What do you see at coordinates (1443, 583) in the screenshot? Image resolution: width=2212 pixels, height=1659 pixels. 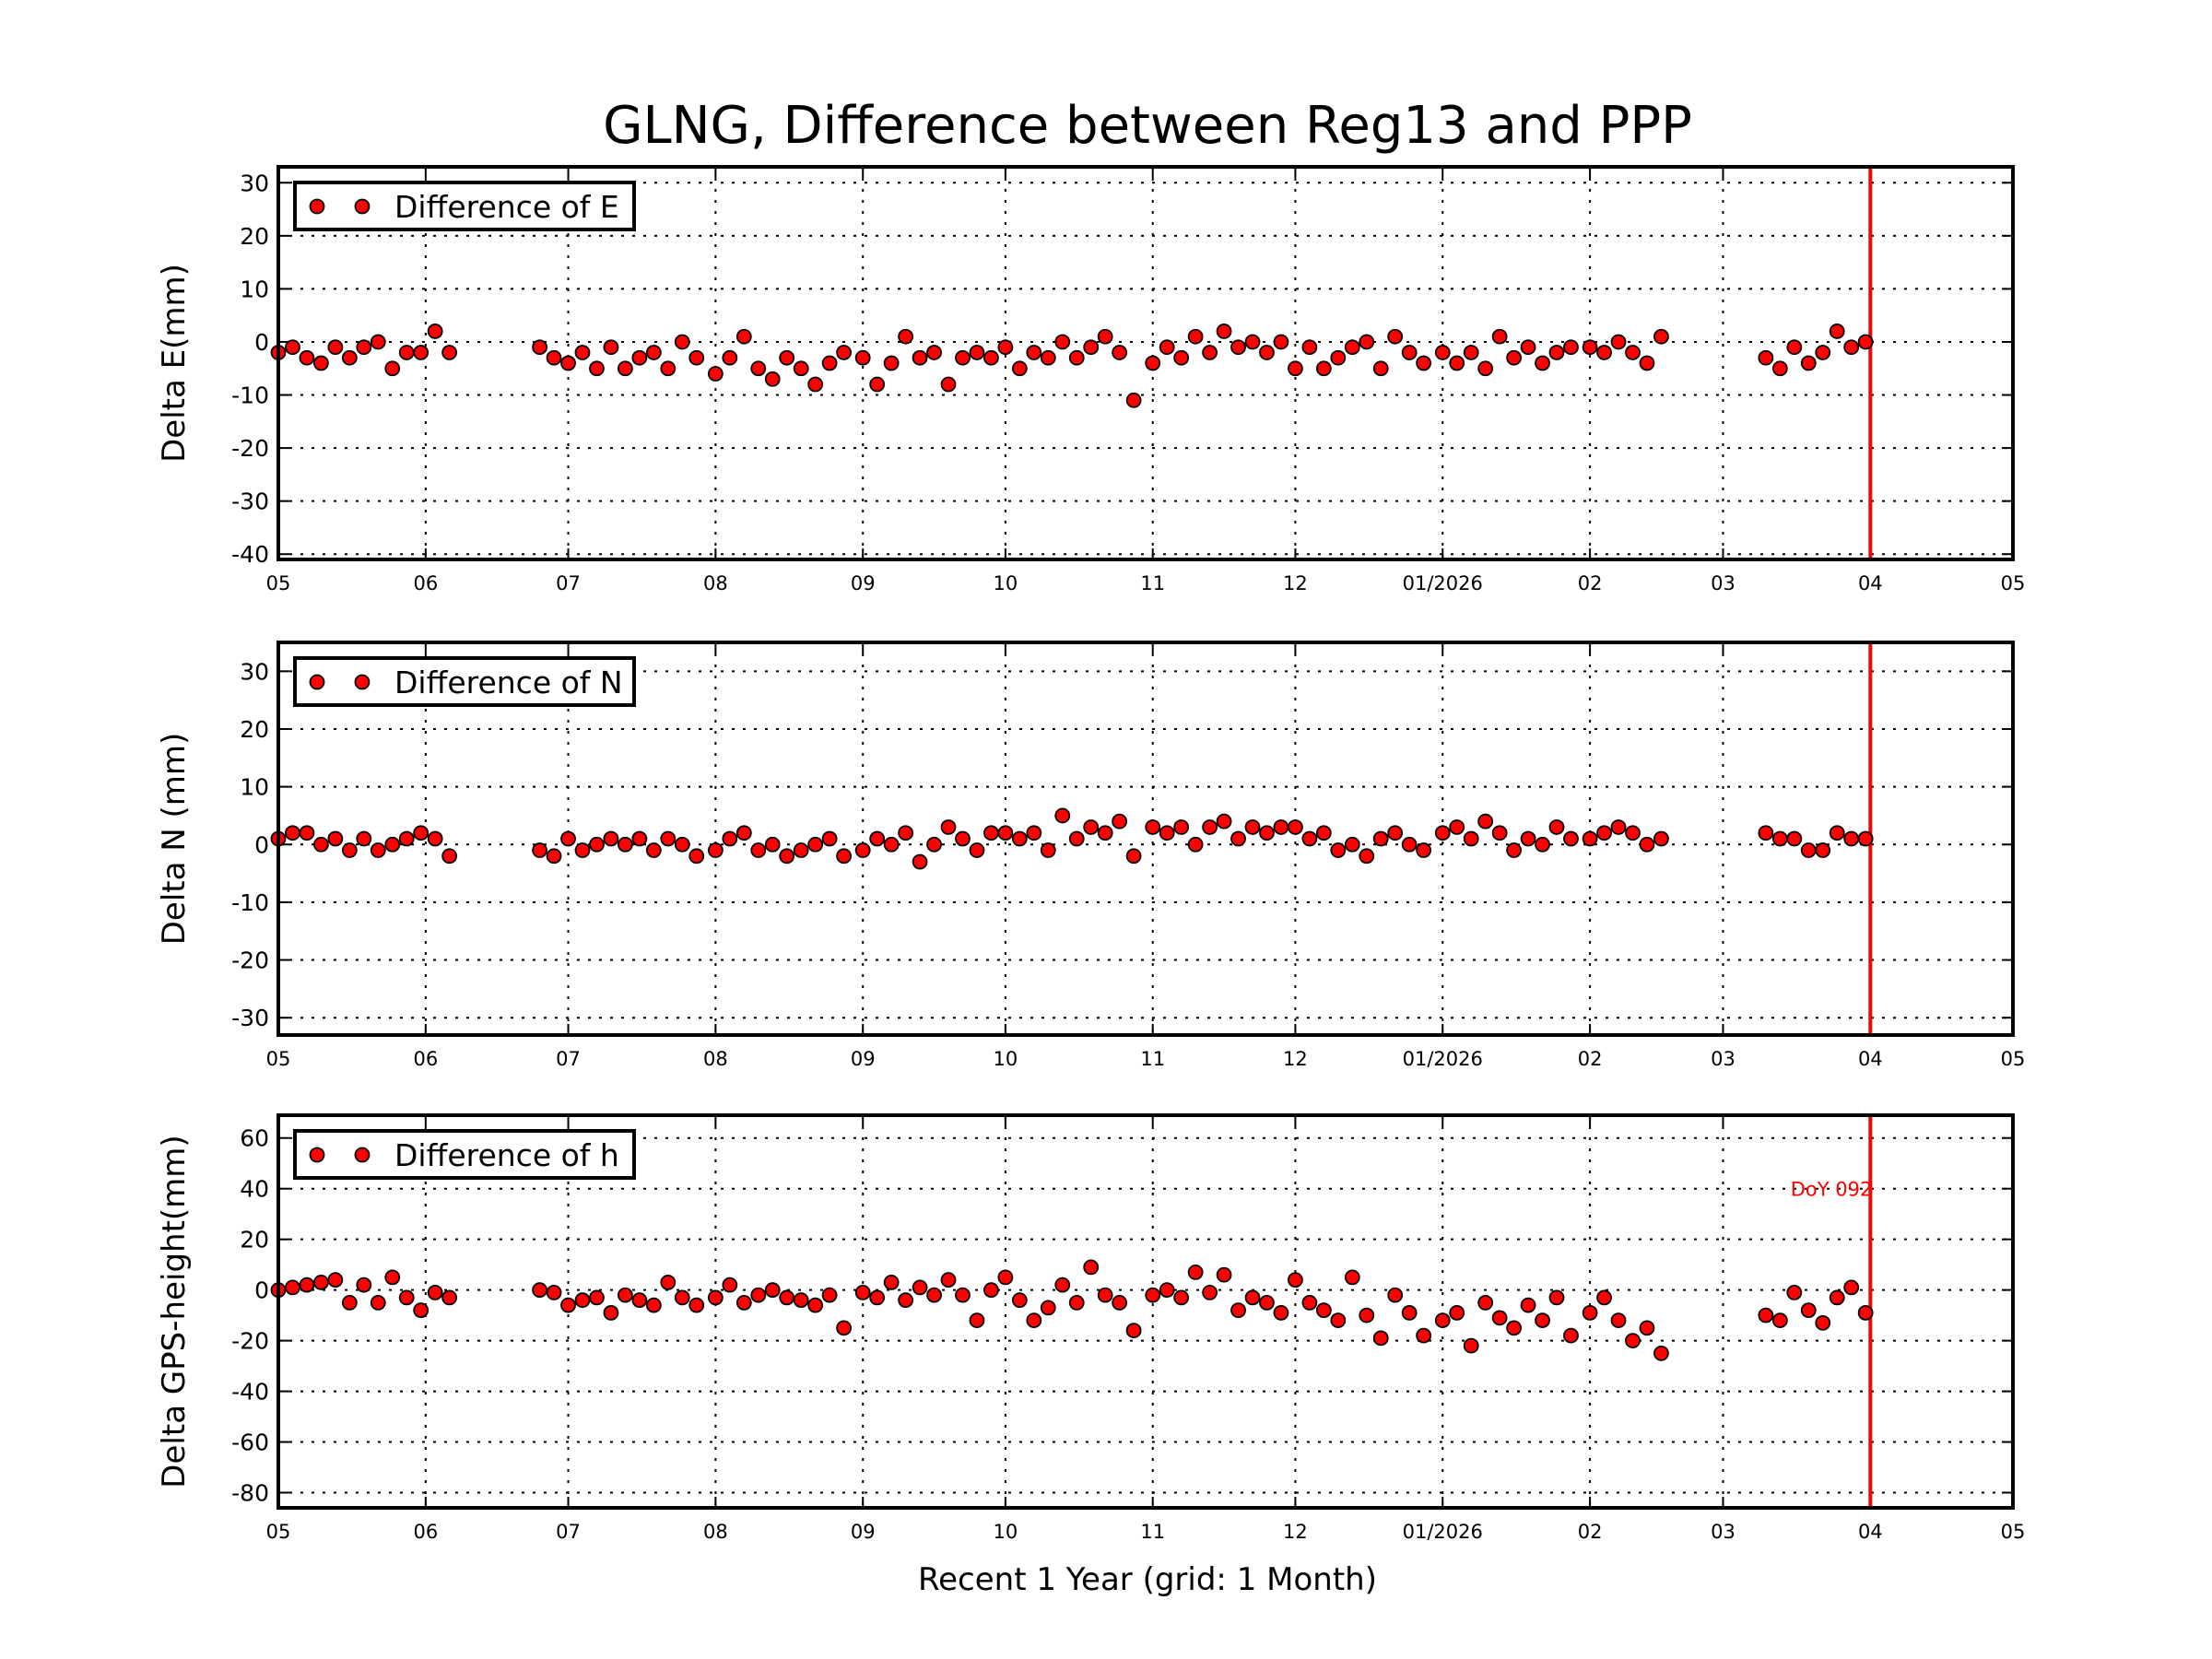 I see `x-tick-label: 01/2026` at bounding box center [1443, 583].